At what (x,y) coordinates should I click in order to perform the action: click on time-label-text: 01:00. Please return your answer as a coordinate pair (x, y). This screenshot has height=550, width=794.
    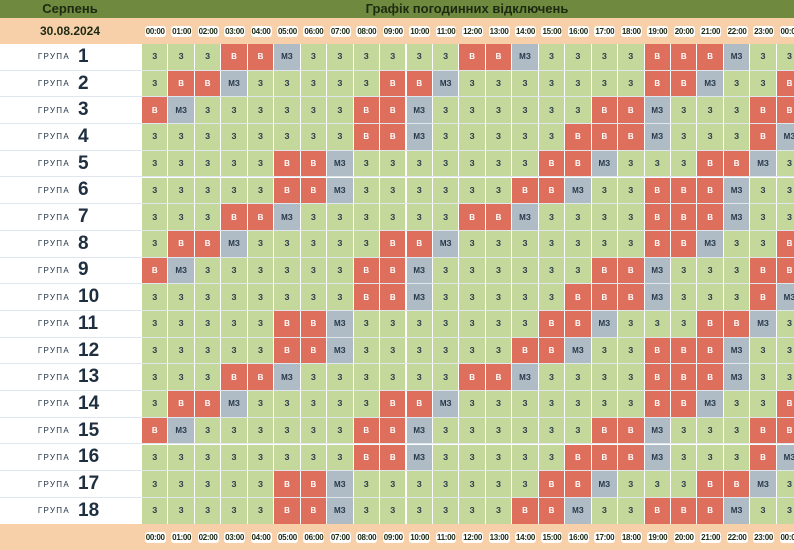
    Looking at the image, I should click on (182, 31).